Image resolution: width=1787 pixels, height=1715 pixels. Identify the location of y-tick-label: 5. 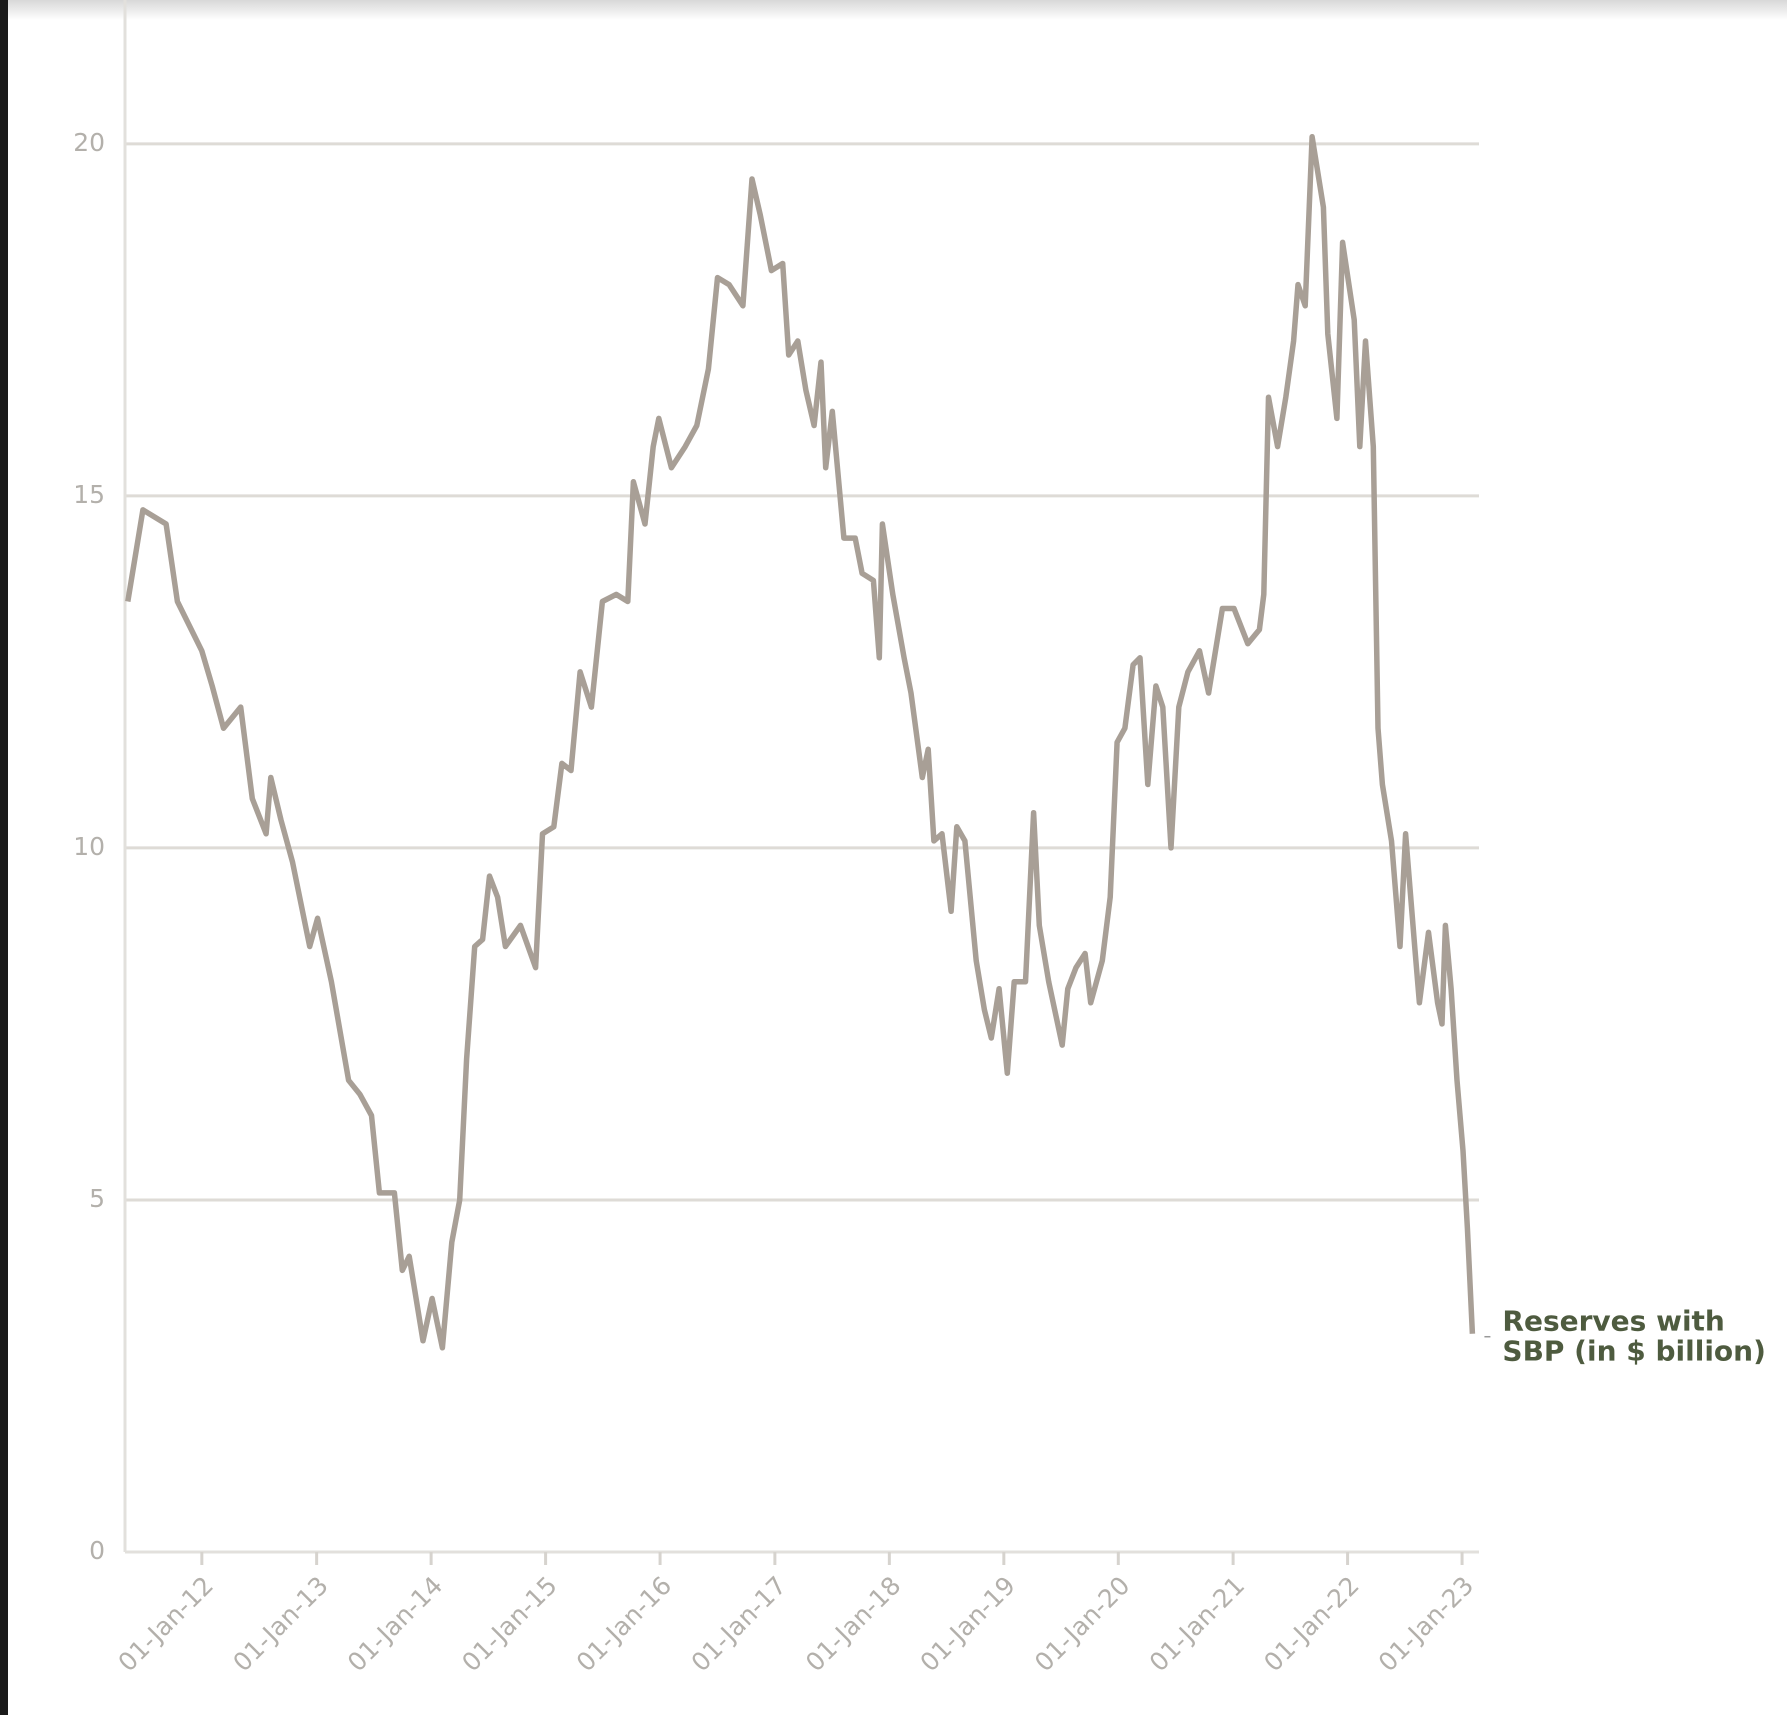
(97, 1198).